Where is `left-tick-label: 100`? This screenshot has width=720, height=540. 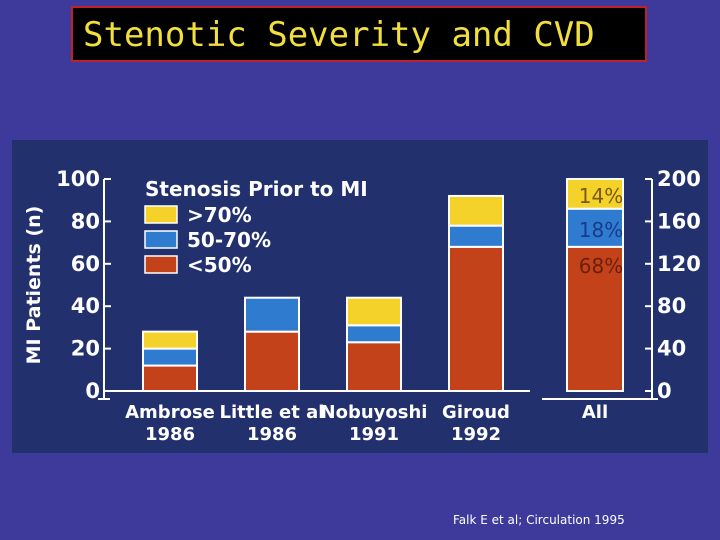 left-tick-label: 100 is located at coordinates (78, 179).